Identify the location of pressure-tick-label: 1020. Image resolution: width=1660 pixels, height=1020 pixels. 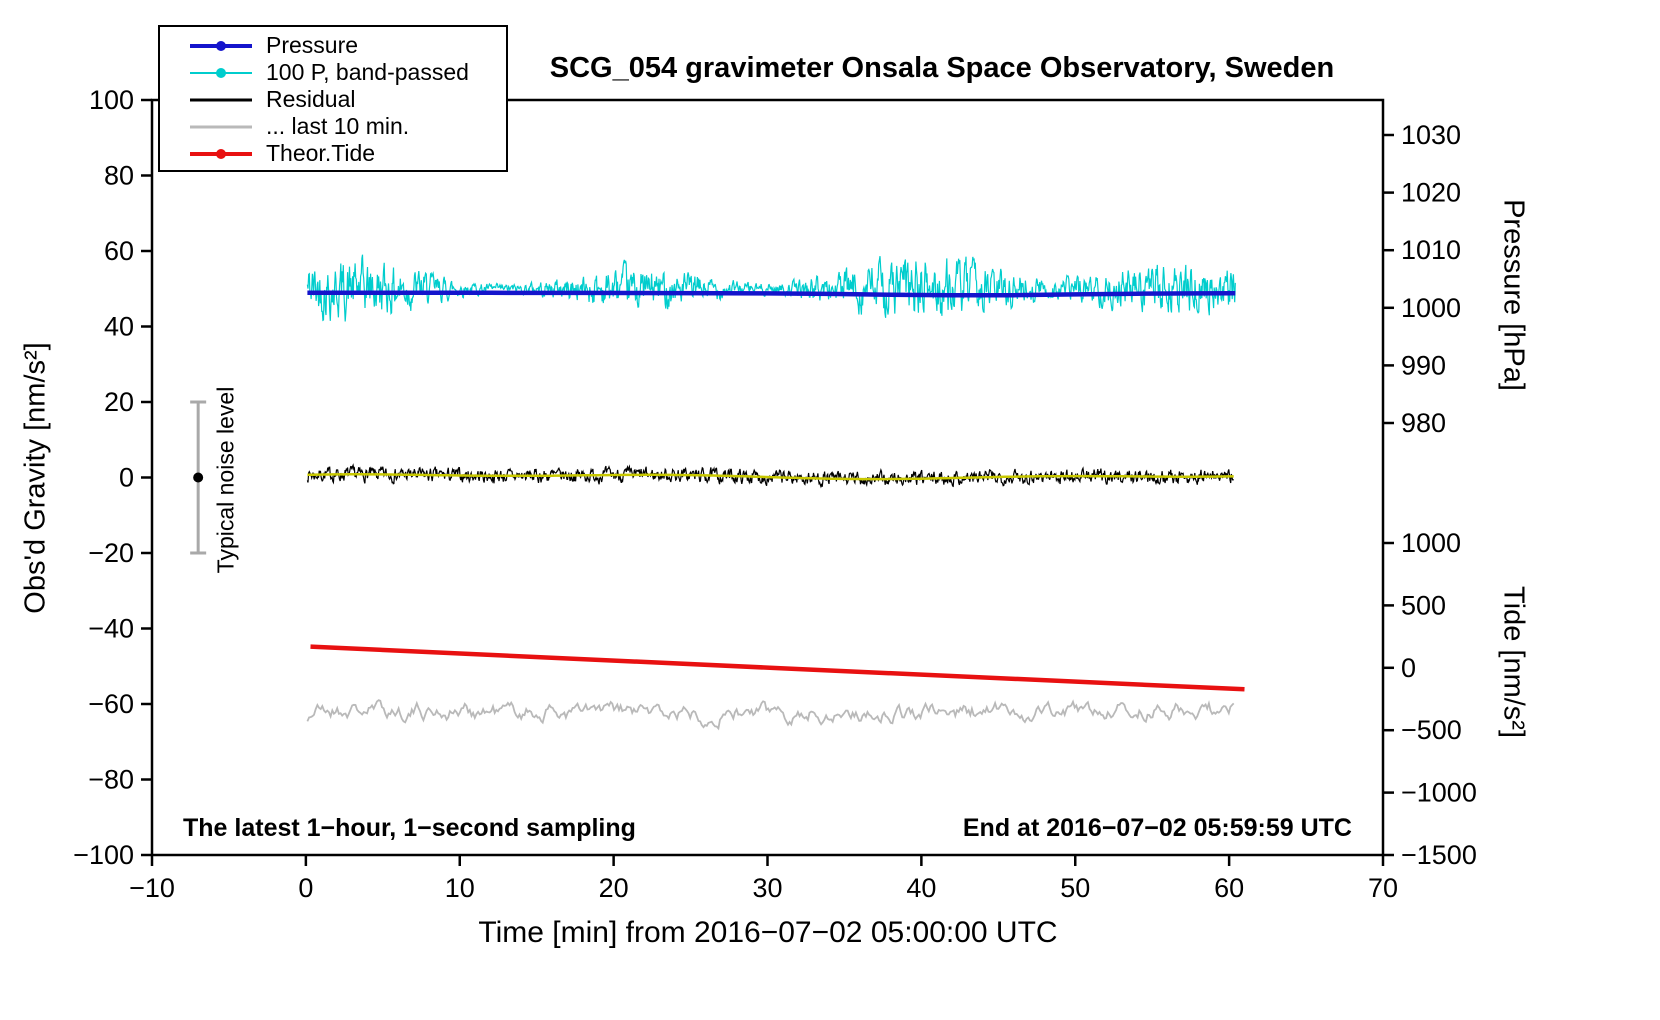
(1431, 193).